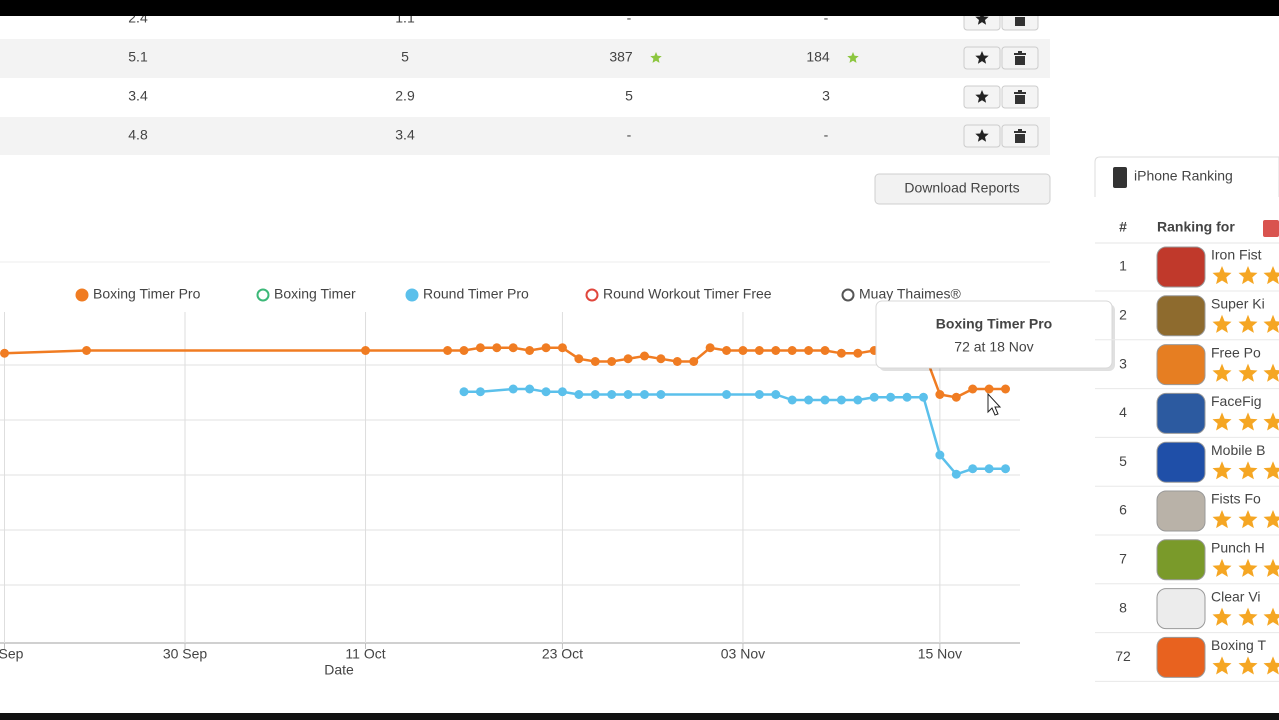 This screenshot has height=720, width=1279. I want to click on bottom-bar, so click(639, 716).